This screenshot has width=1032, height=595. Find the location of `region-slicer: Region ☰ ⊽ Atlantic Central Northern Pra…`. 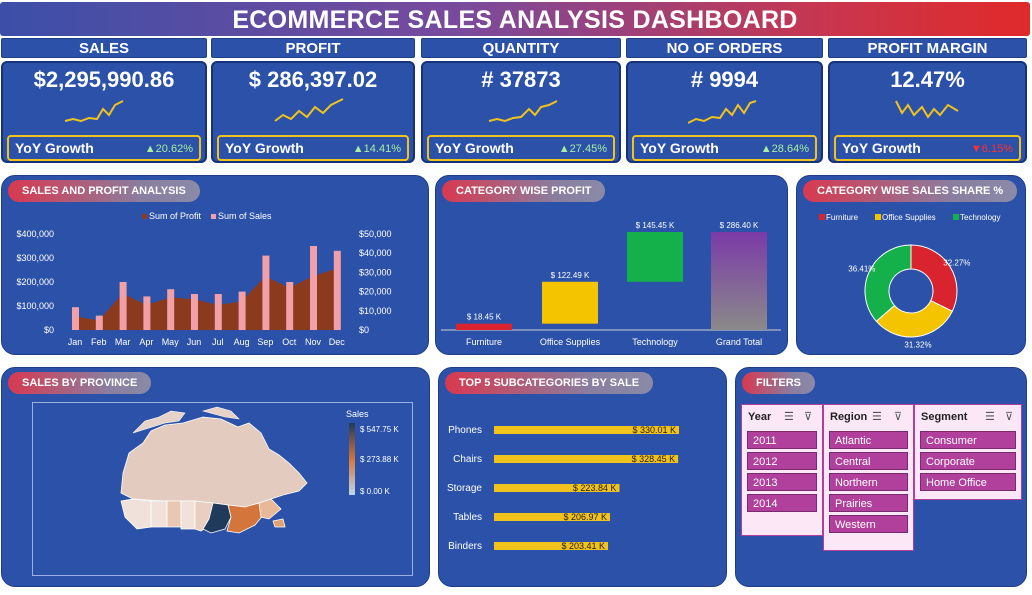

region-slicer: Region ☰ ⊽ Atlantic Central Northern Pra… is located at coordinates (868, 477).